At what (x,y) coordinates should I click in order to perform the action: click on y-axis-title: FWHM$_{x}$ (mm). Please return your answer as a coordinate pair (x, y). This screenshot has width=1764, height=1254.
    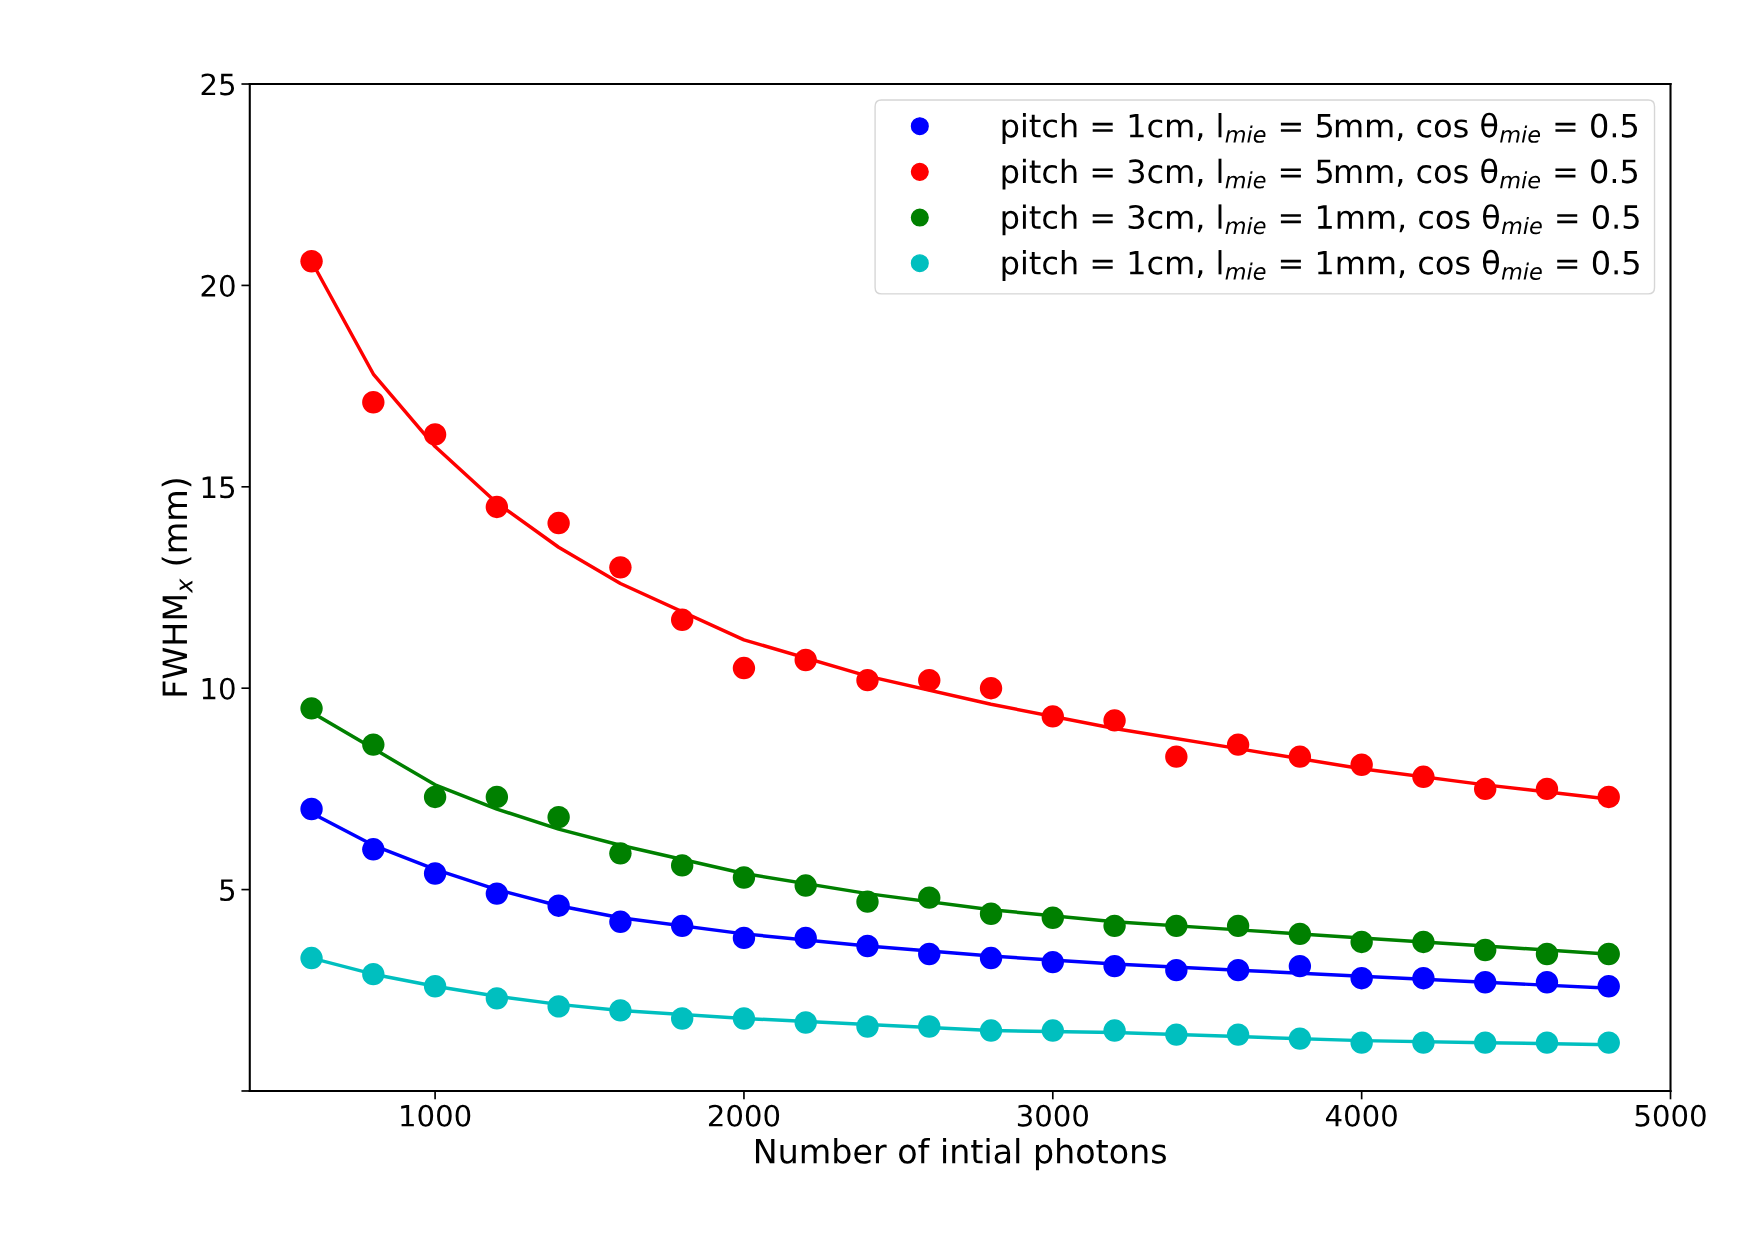
    Looking at the image, I should click on (177, 587).